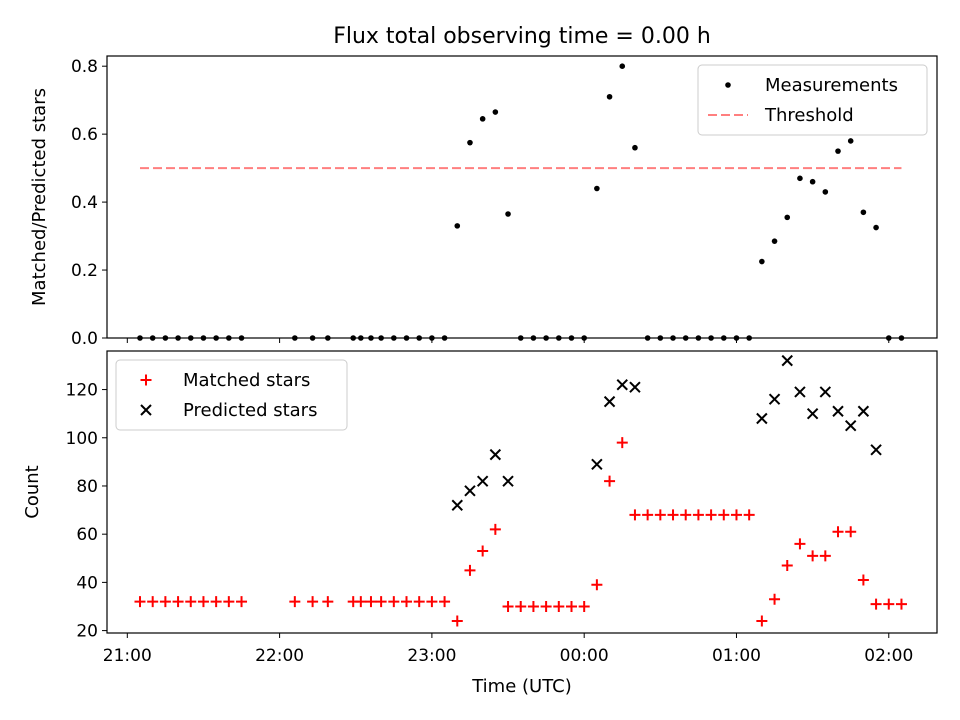 The height and width of the screenshot is (720, 960). Describe the element at coordinates (87, 487) in the screenshot. I see `y-tick-label: 80` at that location.